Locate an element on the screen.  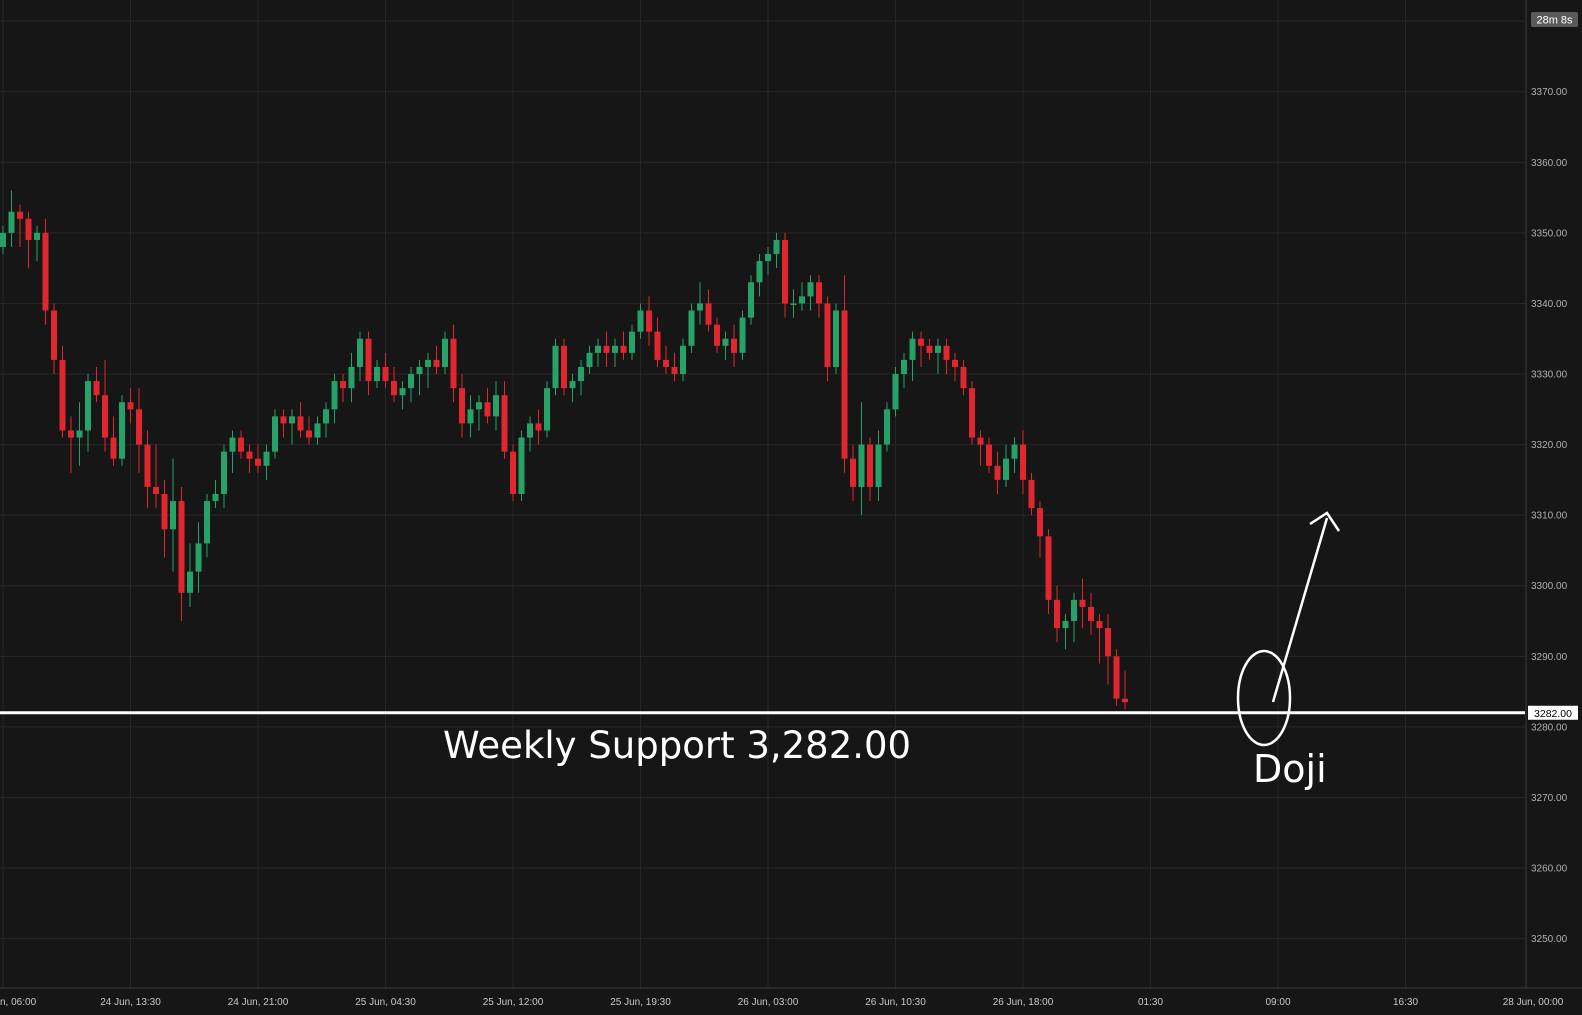
bounce-arrow-head is located at coordinates (1325, 521).